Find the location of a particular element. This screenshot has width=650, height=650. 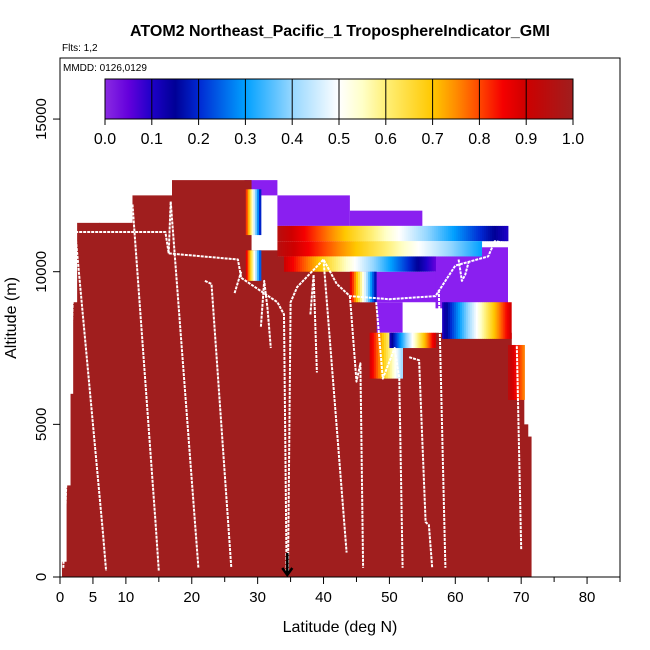

colorbar-tick-label: 0.7 is located at coordinates (432, 139).